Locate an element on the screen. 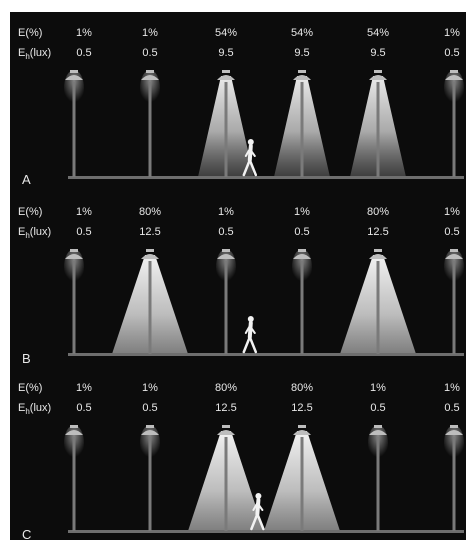 Image resolution: width=468 pixels, height=545 pixels. label-eh-lux: Eh(lux) is located at coordinates (34, 54).